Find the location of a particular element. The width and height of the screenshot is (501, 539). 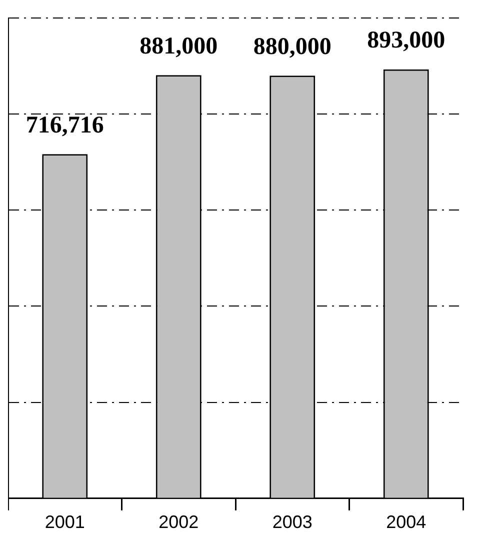

x-tick-label: 2003 is located at coordinates (292, 522).